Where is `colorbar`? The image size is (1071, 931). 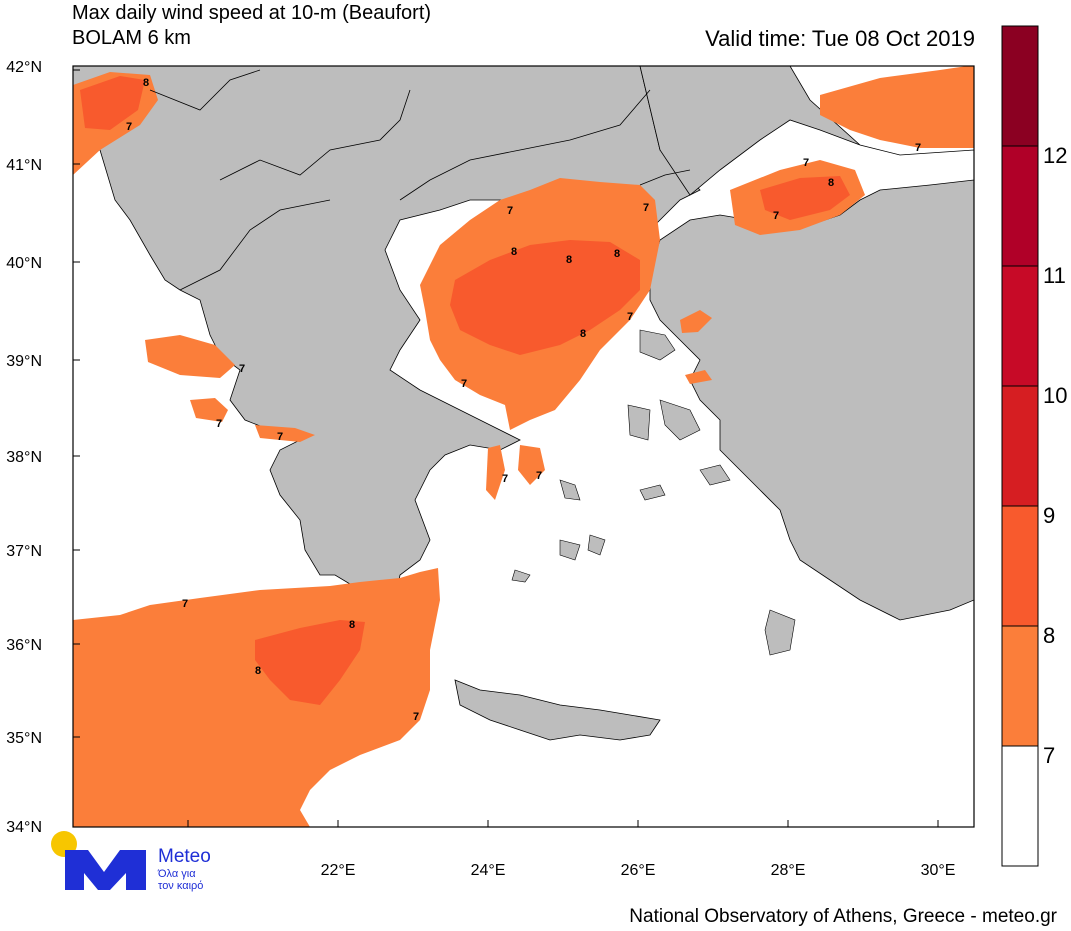 colorbar is located at coordinates (1020, 446).